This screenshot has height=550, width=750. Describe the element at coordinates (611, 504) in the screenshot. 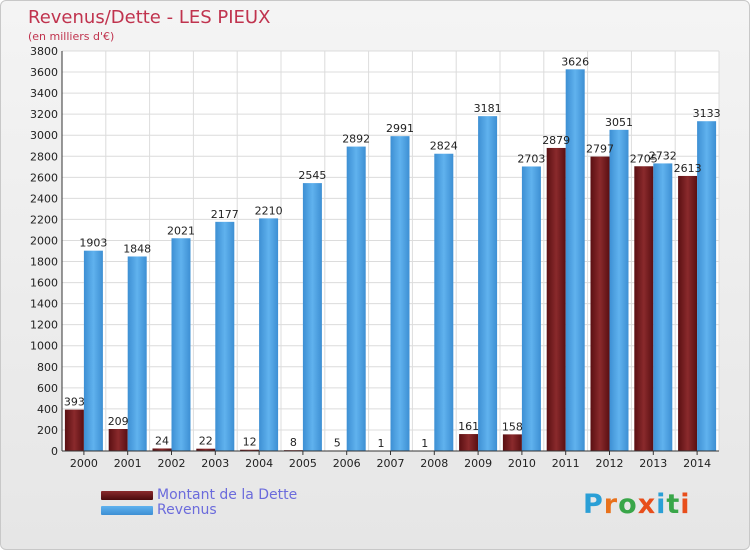

I see `logo-letter: r` at that location.